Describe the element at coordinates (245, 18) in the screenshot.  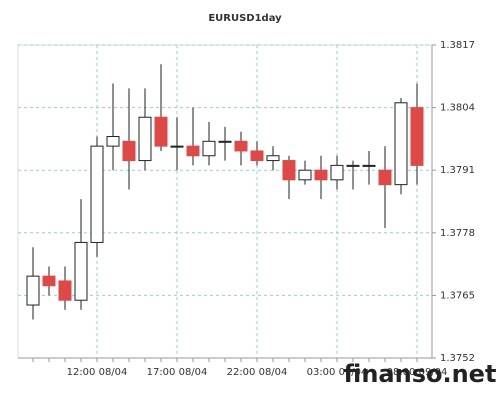
I see `chart-title: EURUSD1day` at that location.